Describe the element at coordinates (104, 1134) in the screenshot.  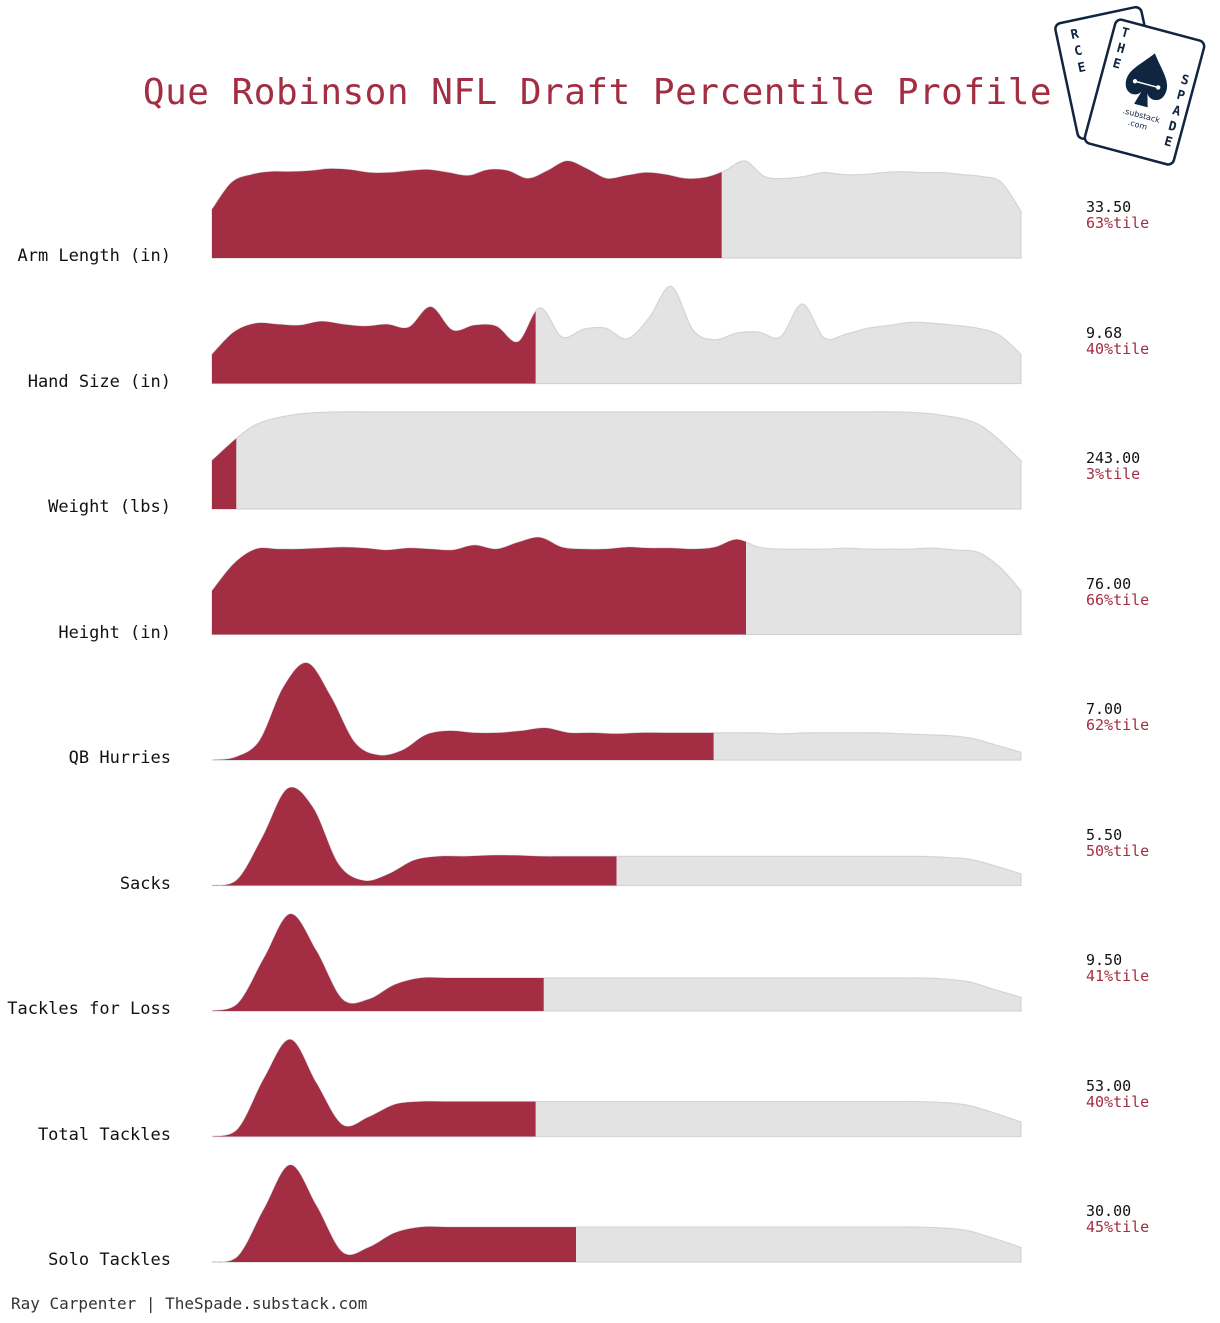
I see `metric-name-label: Total Tackles` at that location.